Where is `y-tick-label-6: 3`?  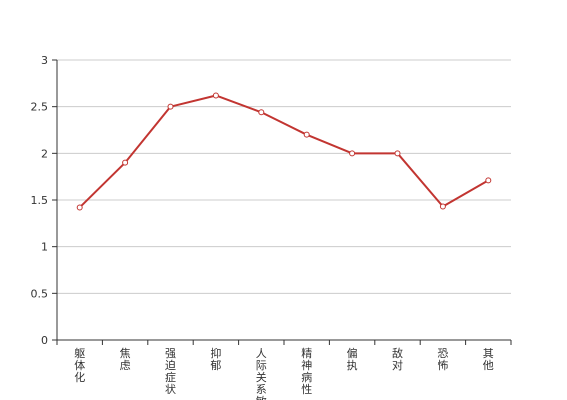
y-tick-label-6: 3 is located at coordinates (44, 60).